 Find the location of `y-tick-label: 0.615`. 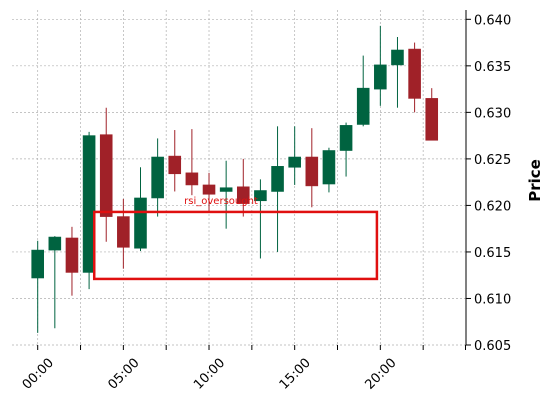

y-tick-label: 0.615 is located at coordinates (492, 253).